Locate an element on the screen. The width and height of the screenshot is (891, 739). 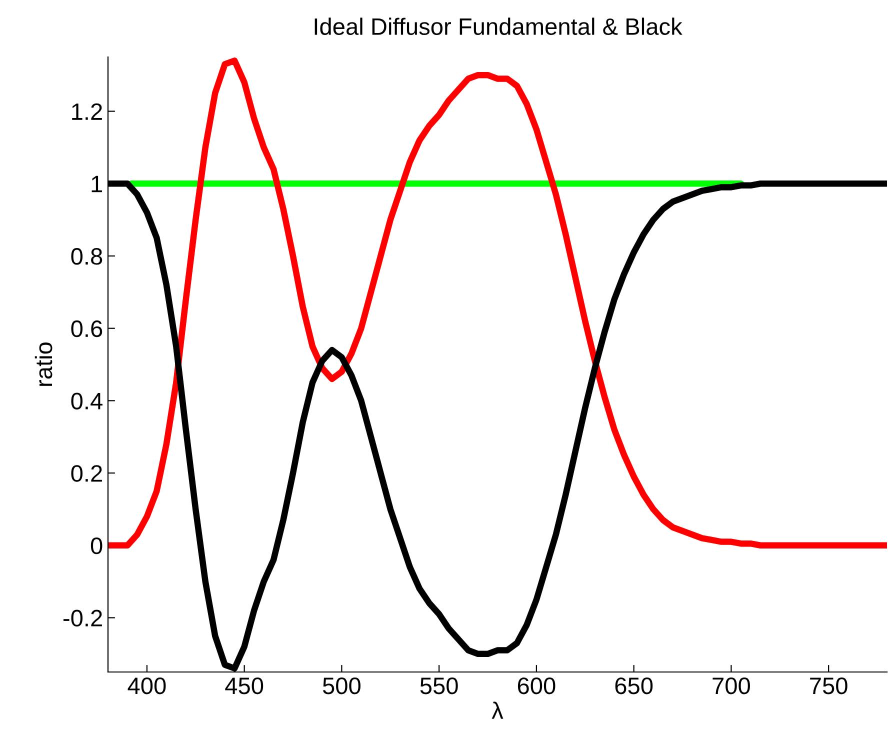
y-axis-title: ratio is located at coordinates (43, 364).